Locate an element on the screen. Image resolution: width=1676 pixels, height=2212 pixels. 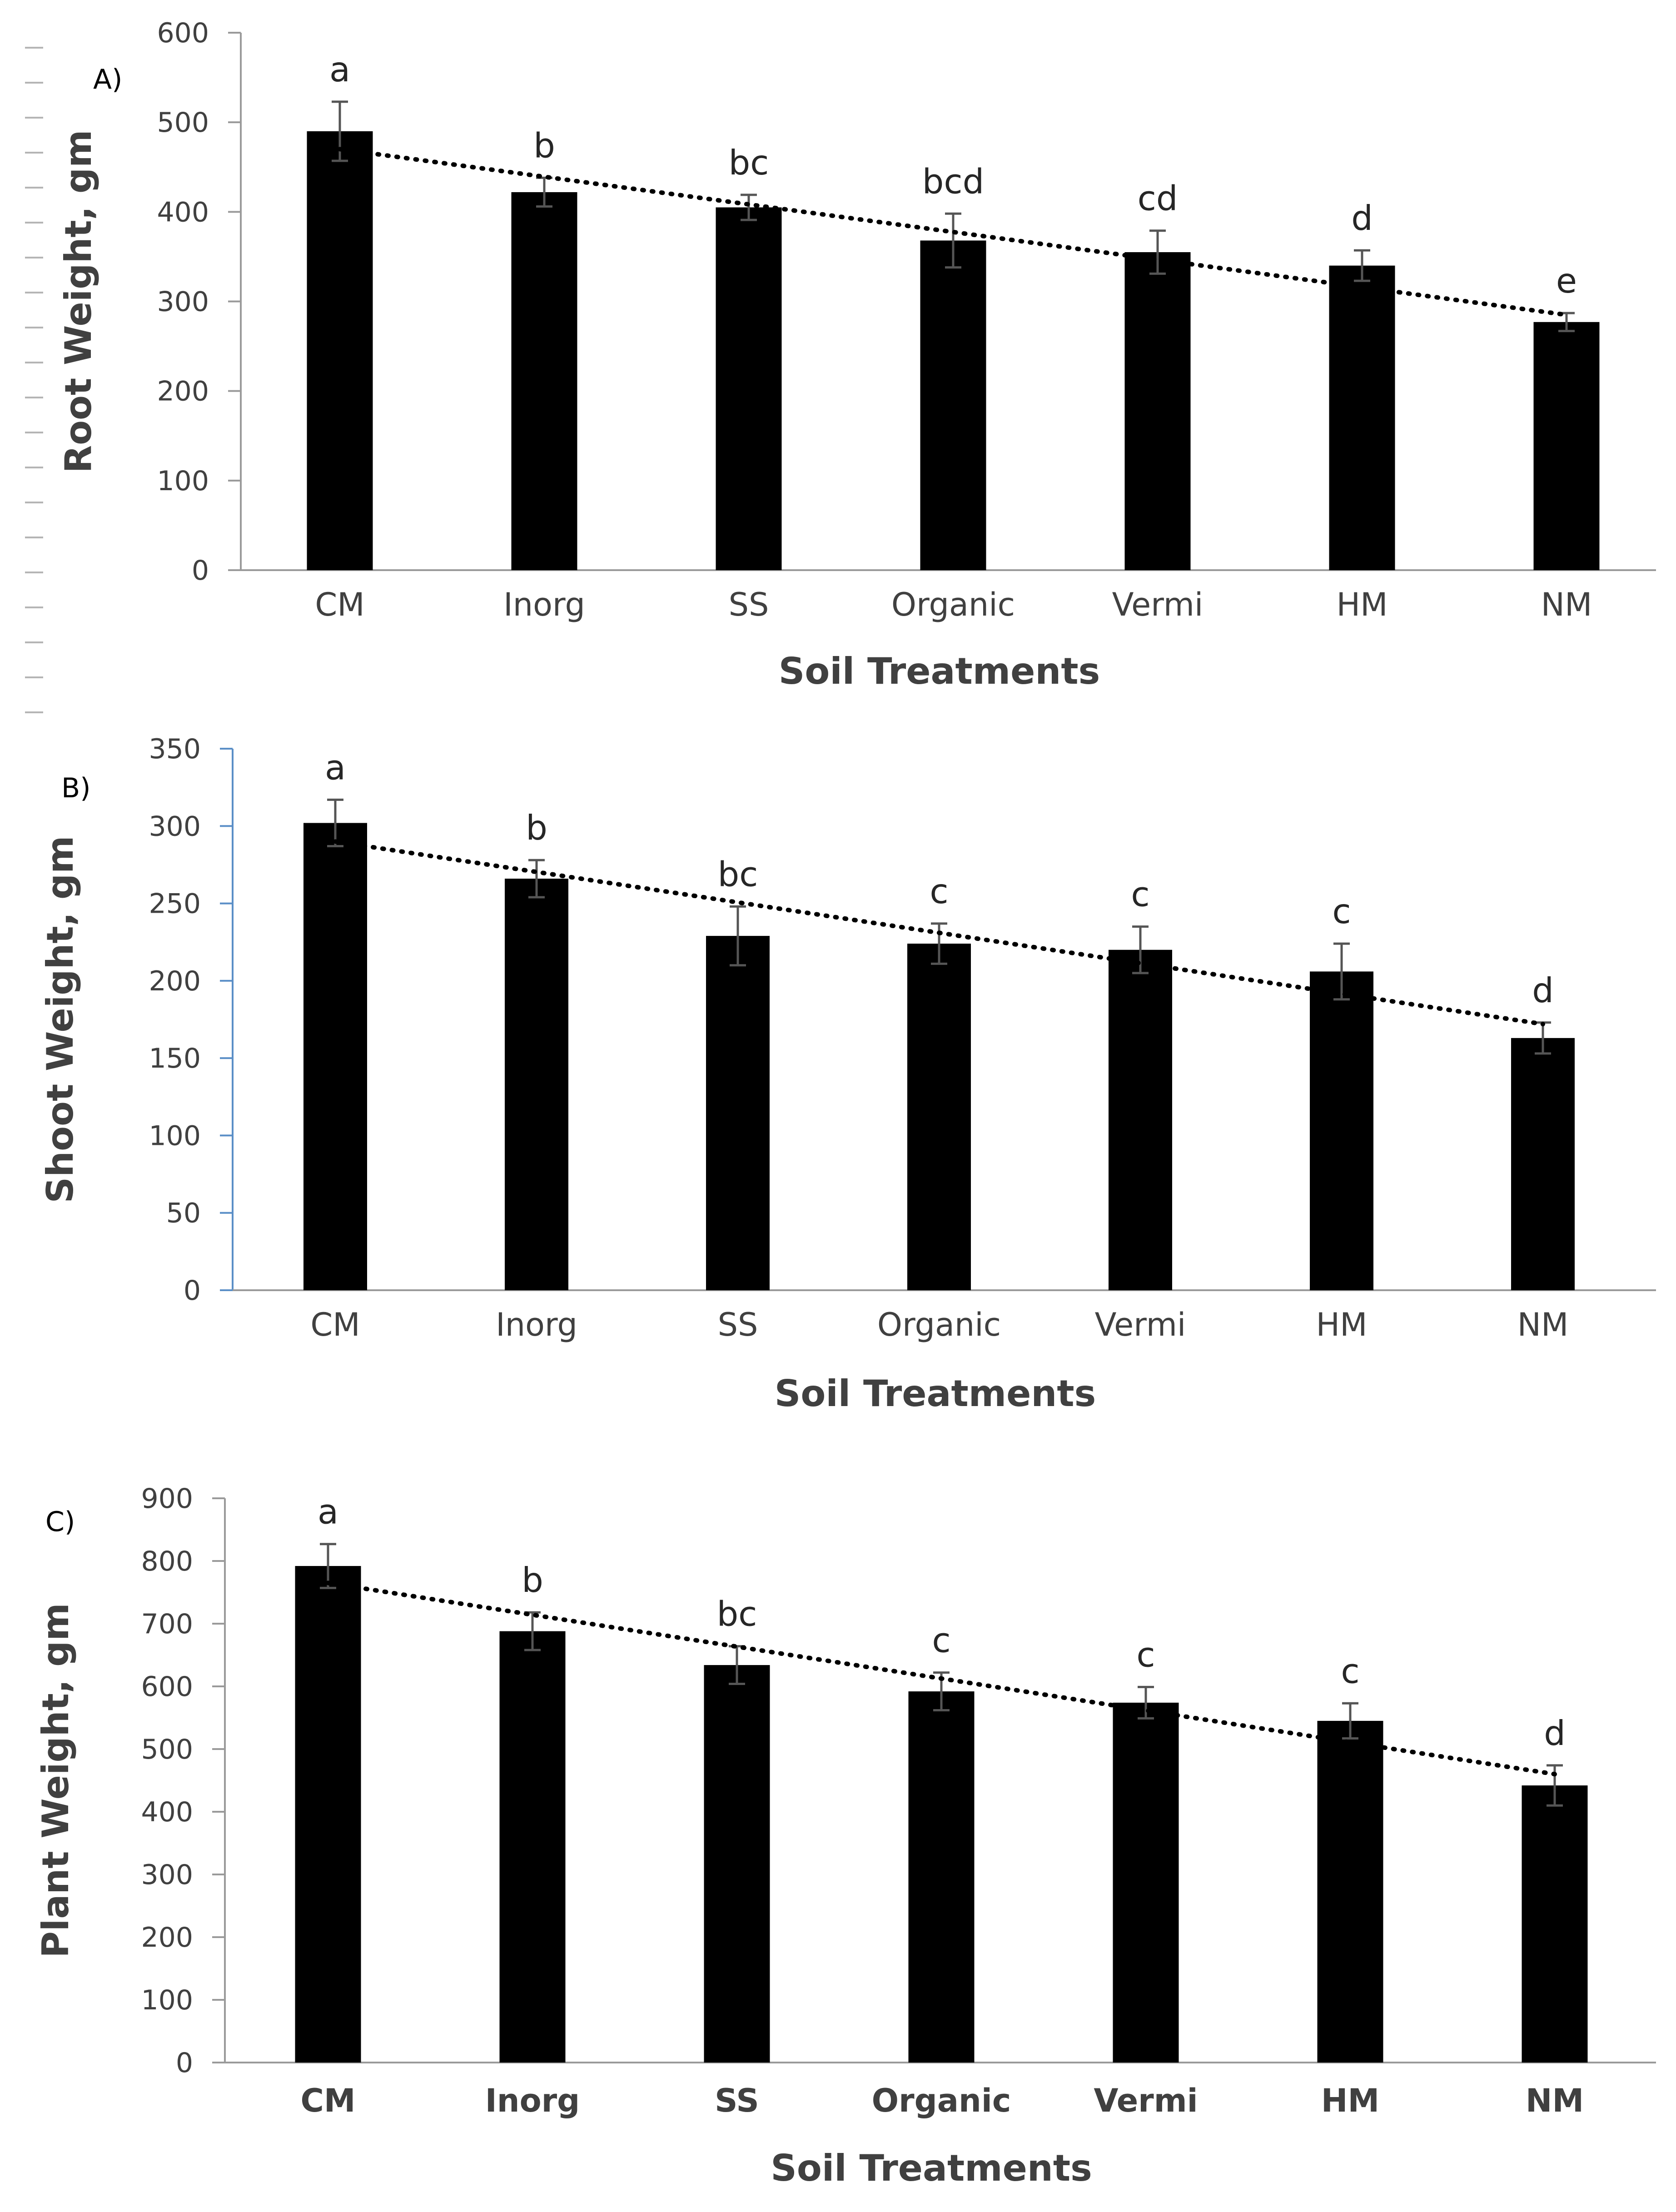
shoot-y-tick-label: 0 is located at coordinates (192, 1291).